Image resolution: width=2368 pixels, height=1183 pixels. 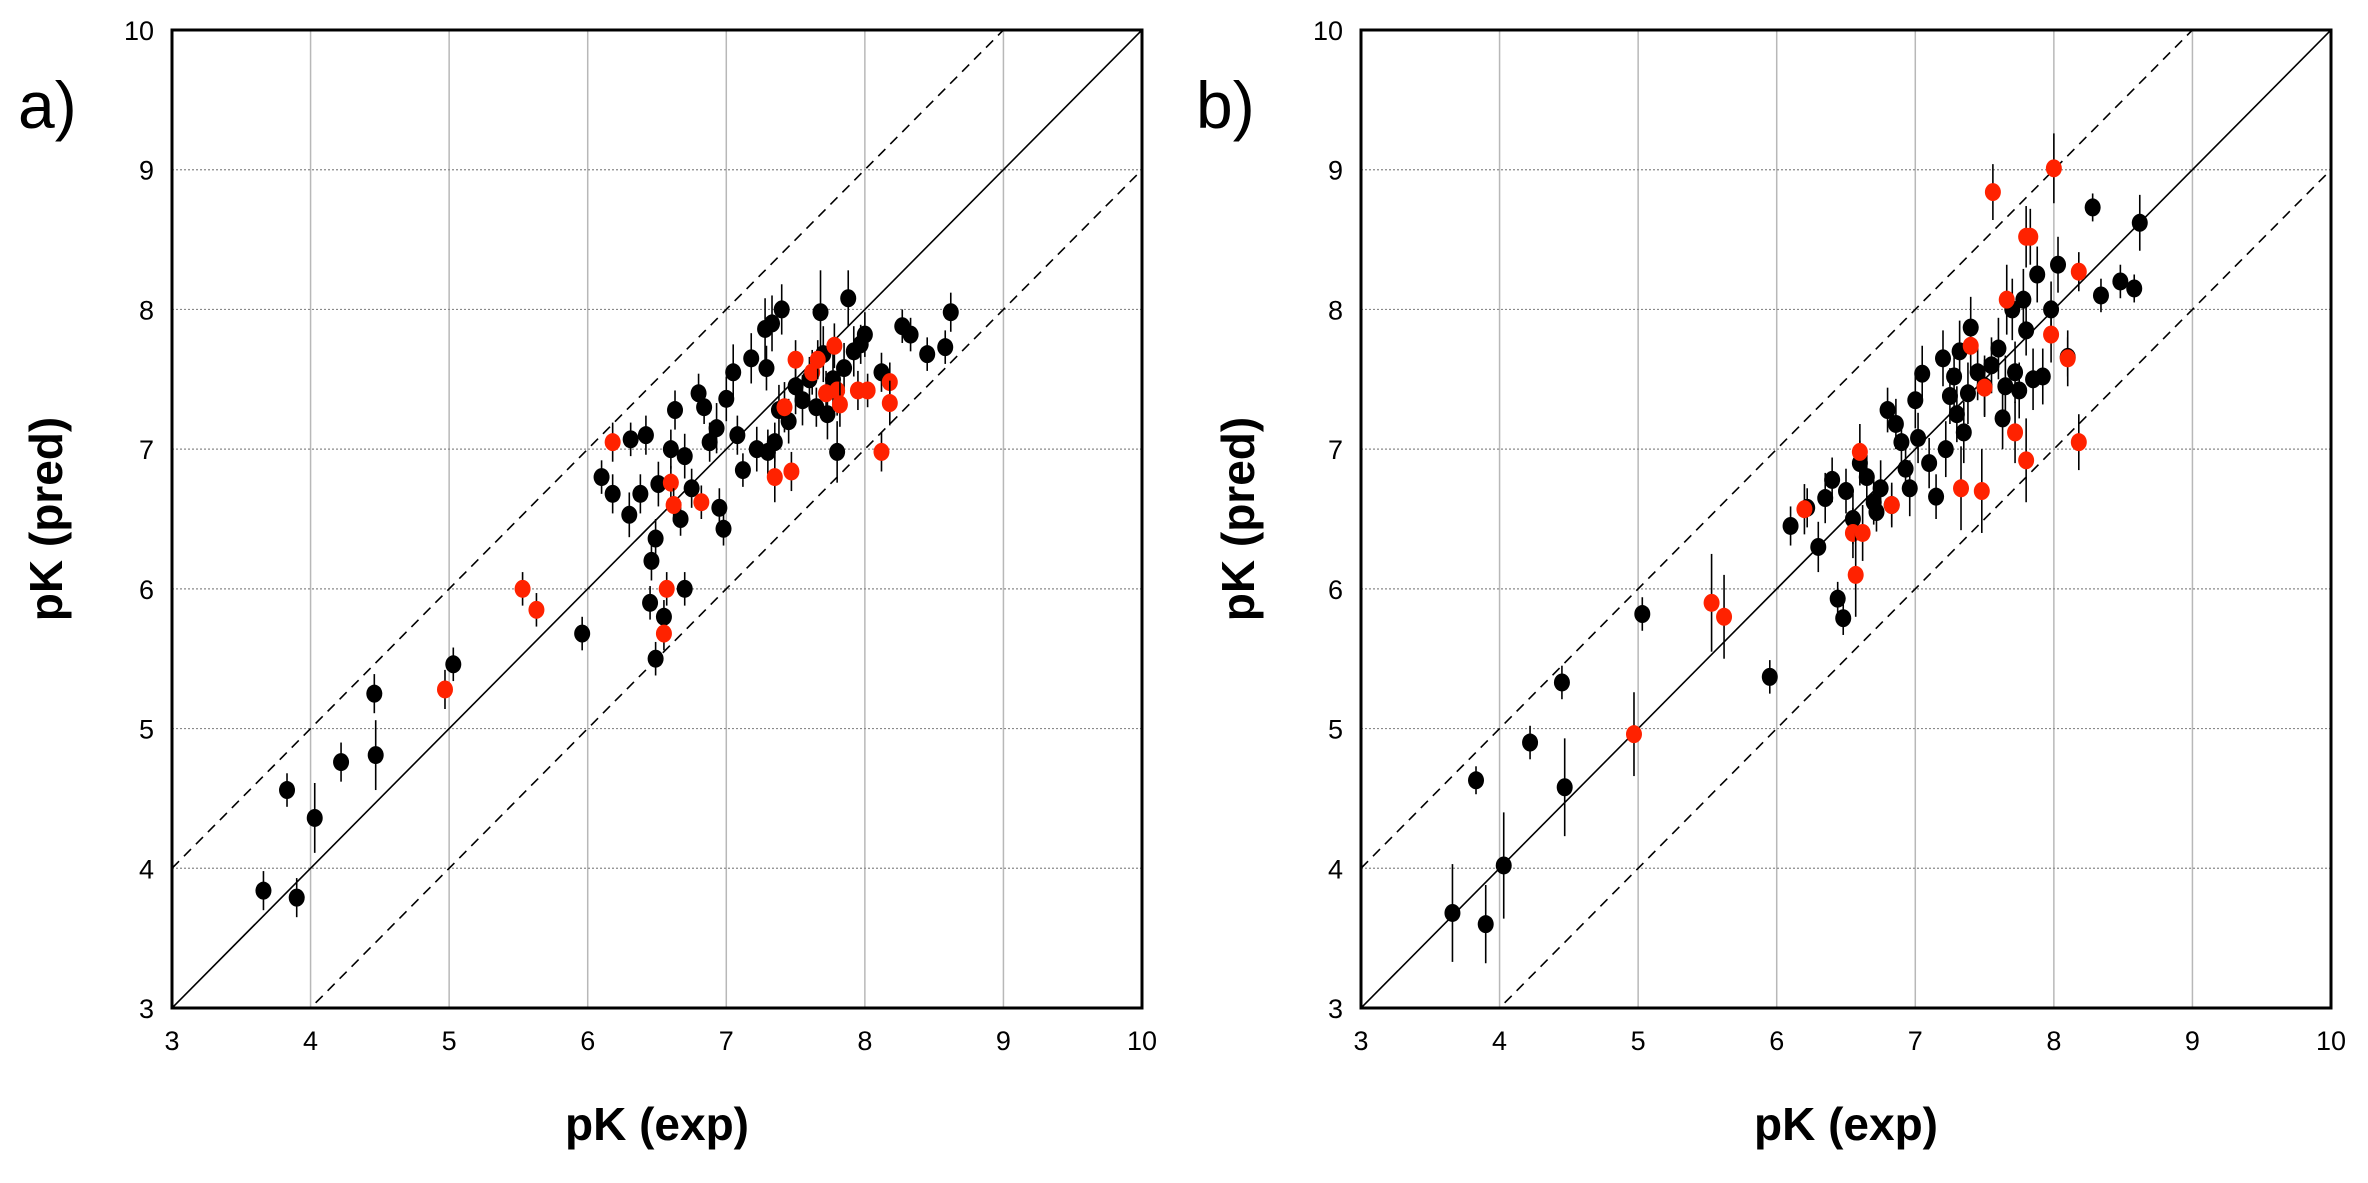 What do you see at coordinates (1238, 519) in the screenshot?
I see `y-axis-title: pK (pred)` at bounding box center [1238, 519].